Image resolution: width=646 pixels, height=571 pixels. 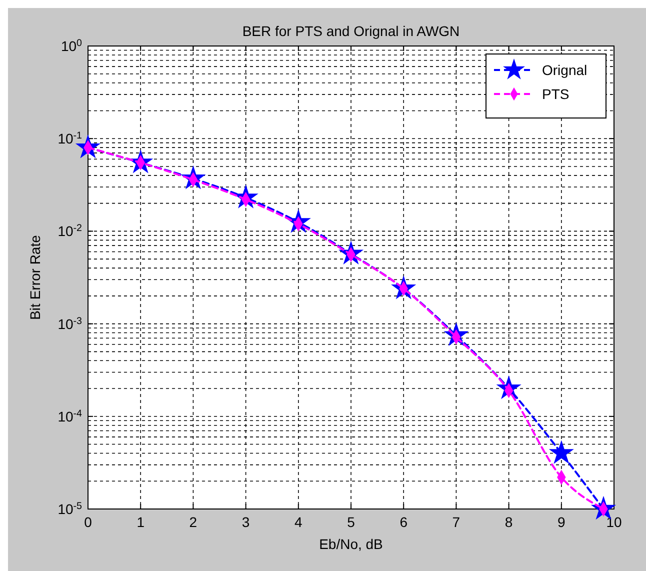 I want to click on x-tick-label: 9, so click(x=562, y=522).